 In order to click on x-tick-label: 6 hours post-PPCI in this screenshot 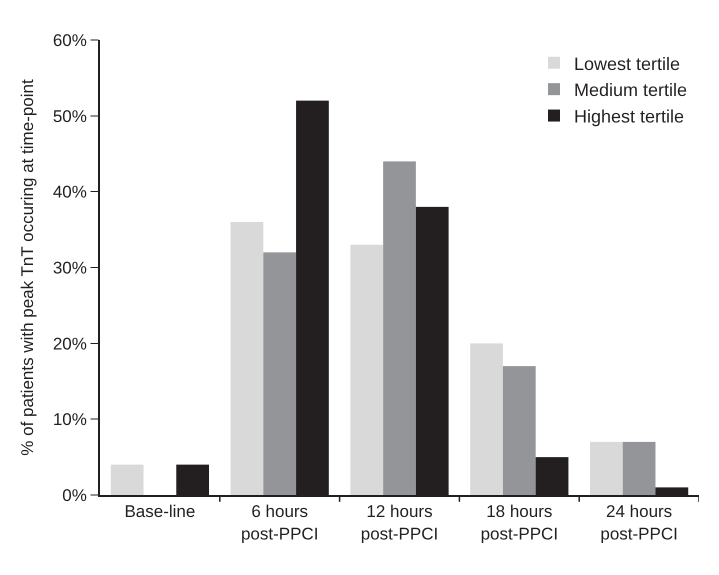, I will do `click(279, 523)`.